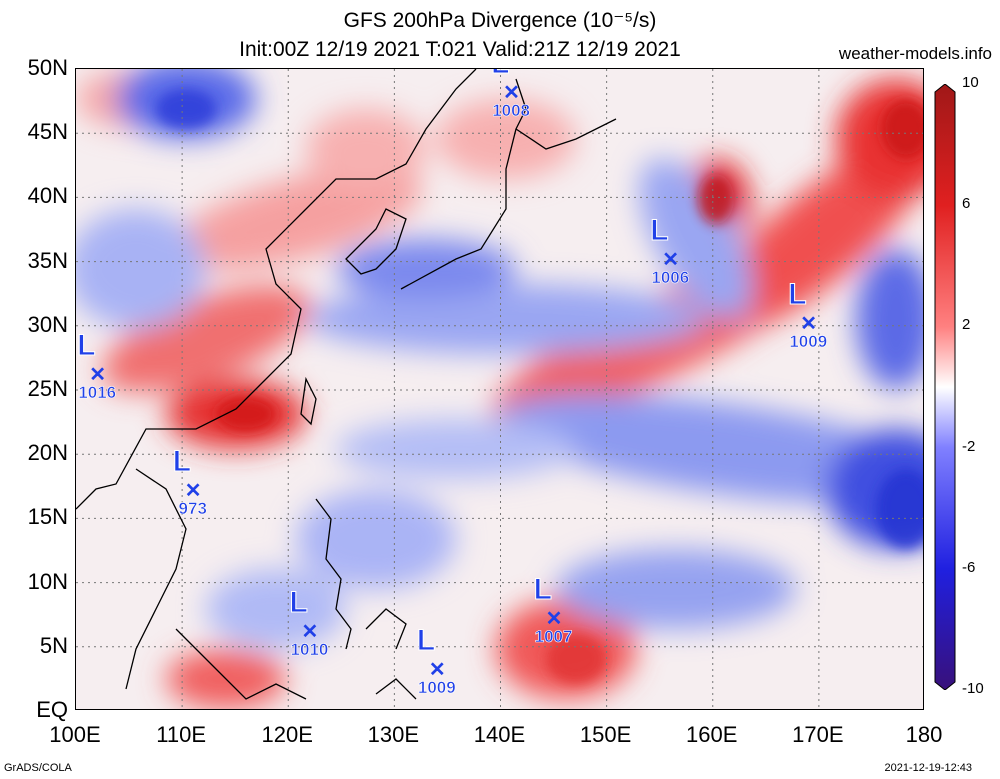 Image resolution: width=1000 pixels, height=779 pixels. I want to click on low-pressure-marker: L ✕ 1007, so click(554, 613).